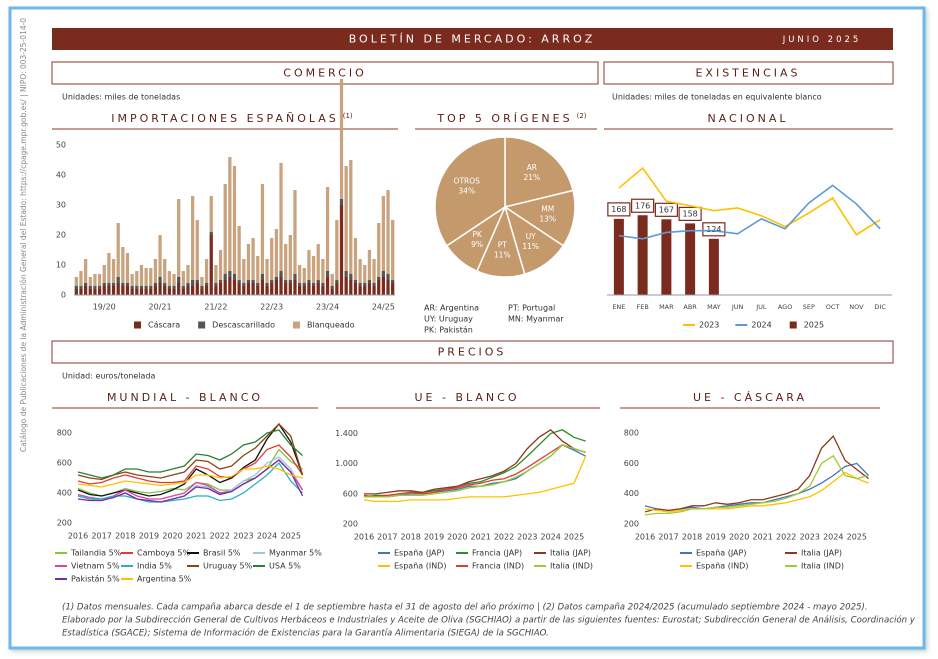 This screenshot has width=938, height=659. Describe the element at coordinates (109, 376) in the screenshot. I see `units-note: Unidad: euros/tonelada` at that location.